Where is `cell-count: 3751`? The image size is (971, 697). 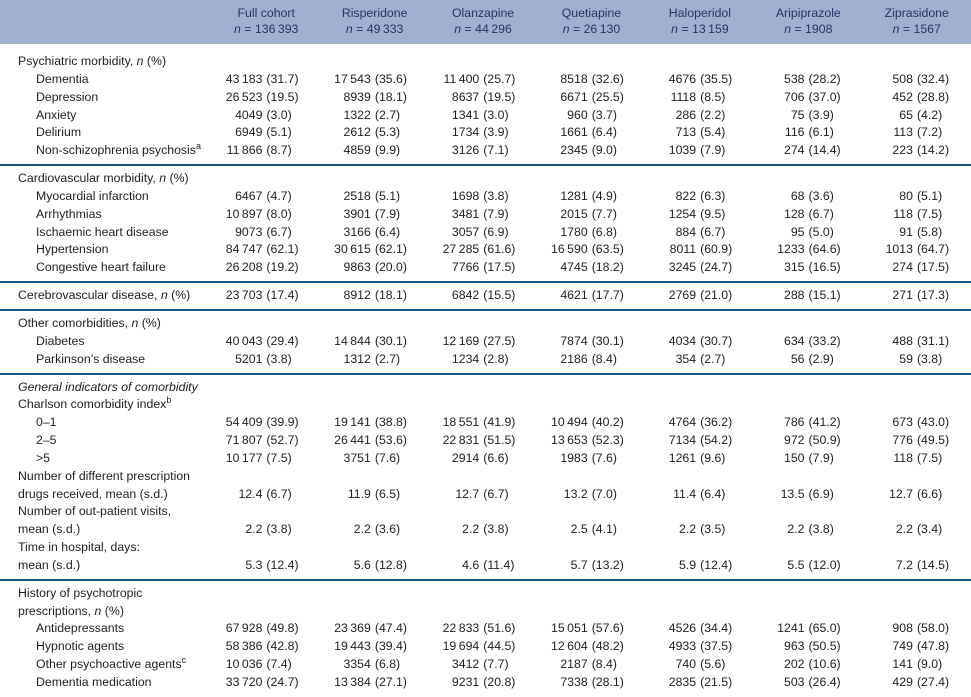 cell-count: 3751 is located at coordinates (357, 457).